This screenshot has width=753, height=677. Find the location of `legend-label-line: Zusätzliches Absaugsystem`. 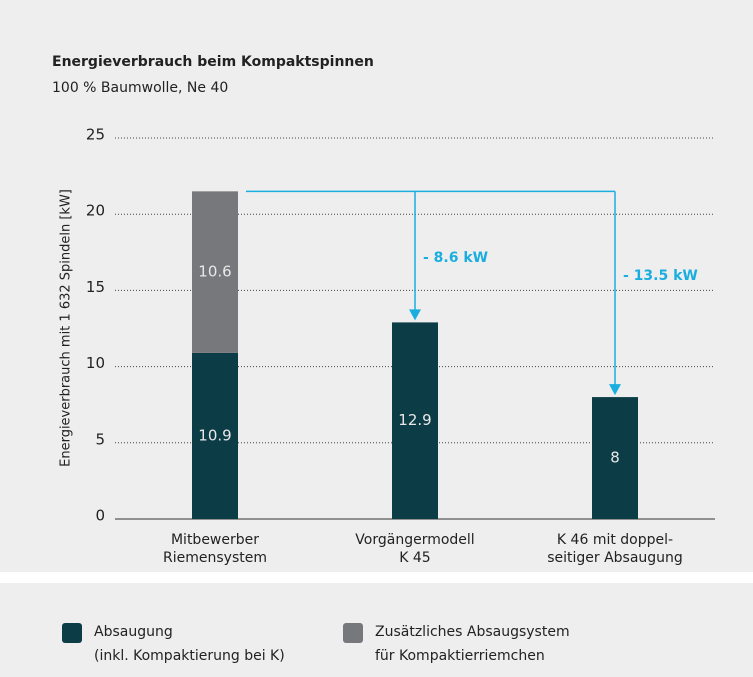

legend-label-line: Zusätzliches Absaugsystem is located at coordinates (472, 632).